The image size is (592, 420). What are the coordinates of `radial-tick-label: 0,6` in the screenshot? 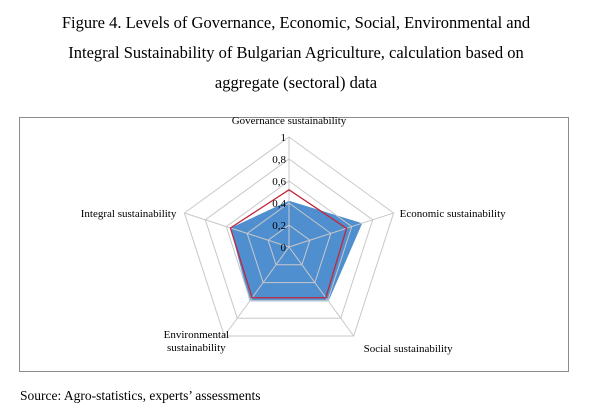 It's located at (279, 182).